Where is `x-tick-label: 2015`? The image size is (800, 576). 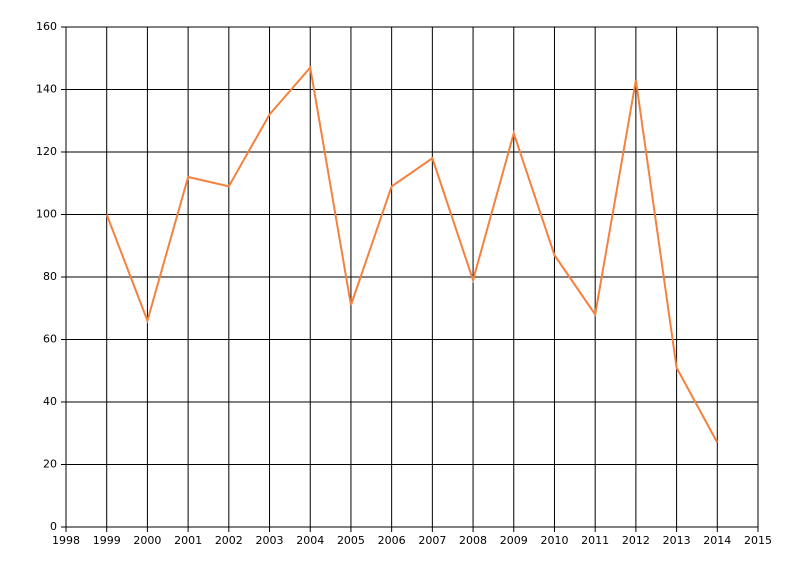
x-tick-label: 2015 is located at coordinates (758, 540).